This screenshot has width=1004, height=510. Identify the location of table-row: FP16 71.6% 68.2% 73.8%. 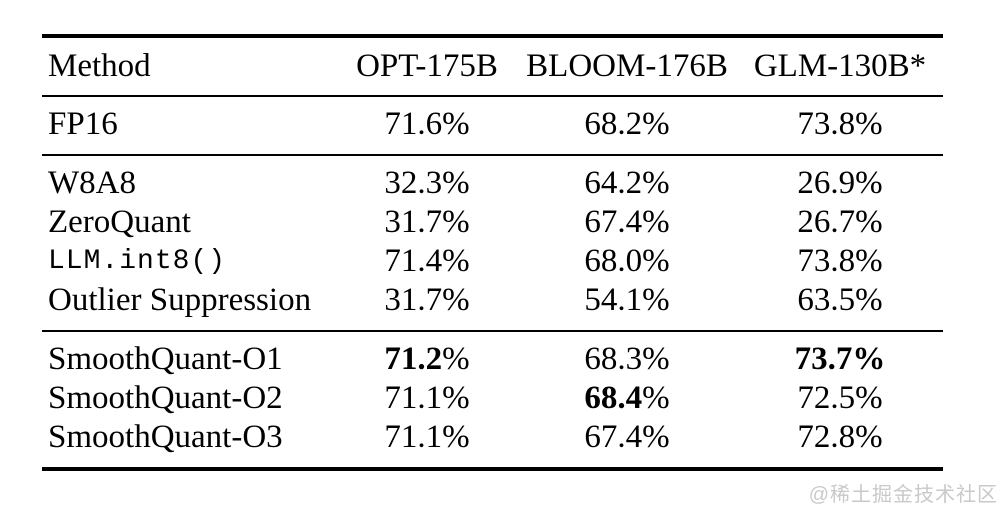
(492, 126).